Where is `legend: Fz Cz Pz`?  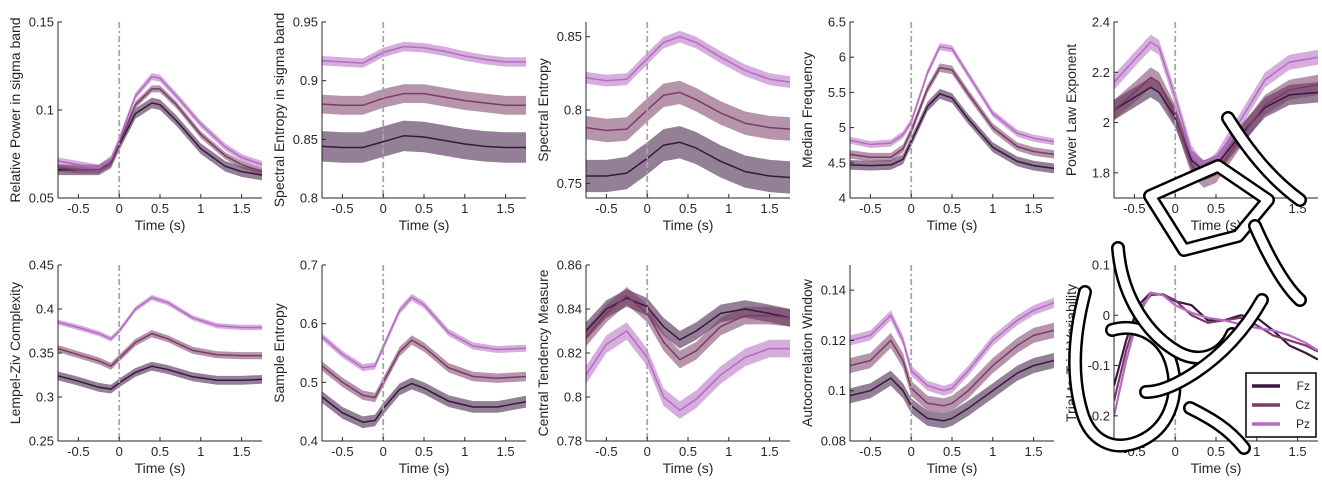
legend: Fz Cz Pz is located at coordinates (1281, 405).